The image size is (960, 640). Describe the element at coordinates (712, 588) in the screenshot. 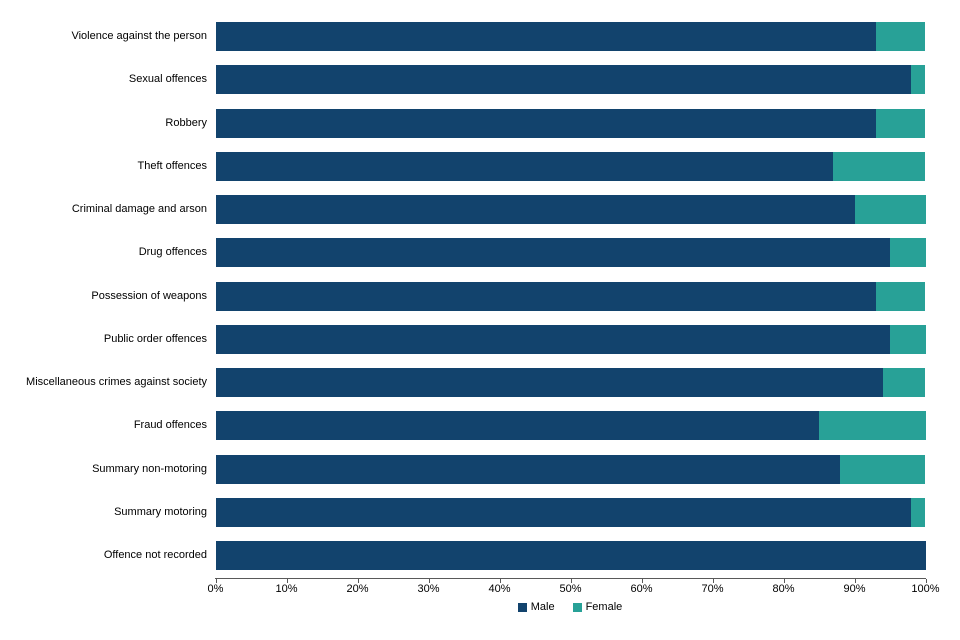

I see `x-axis-tick-label: 70%` at that location.